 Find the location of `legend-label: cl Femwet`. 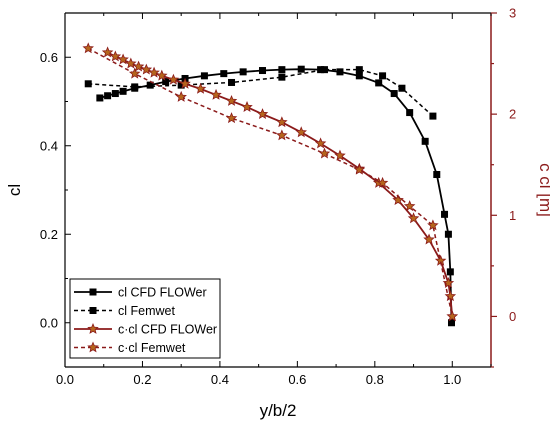

legend-label: cl Femwet is located at coordinates (146, 311).